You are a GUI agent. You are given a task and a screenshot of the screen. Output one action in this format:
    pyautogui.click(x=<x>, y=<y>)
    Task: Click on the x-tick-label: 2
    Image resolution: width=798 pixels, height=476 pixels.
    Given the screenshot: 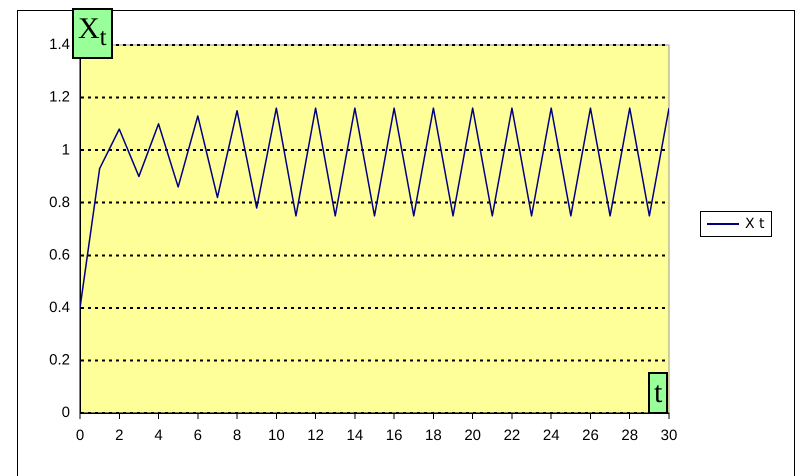 What is the action you would take?
    pyautogui.click(x=119, y=435)
    